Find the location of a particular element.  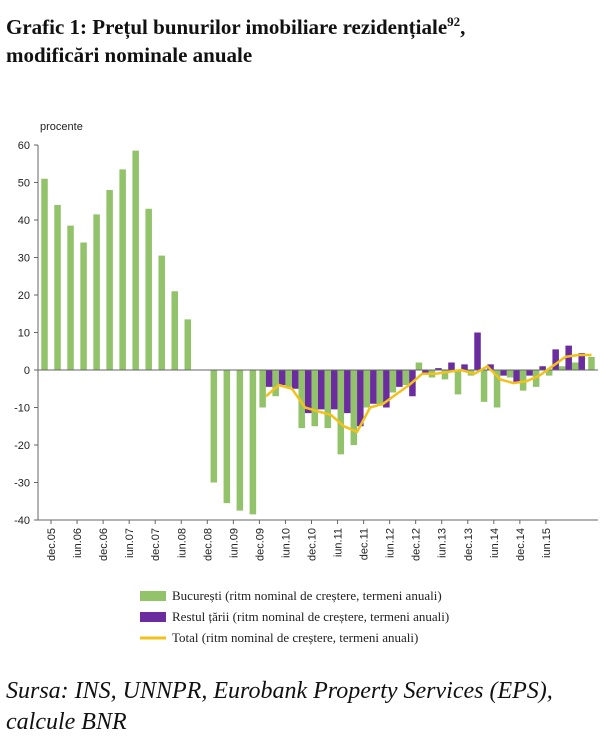

x-tick-label: iun.12 is located at coordinates (391, 543).